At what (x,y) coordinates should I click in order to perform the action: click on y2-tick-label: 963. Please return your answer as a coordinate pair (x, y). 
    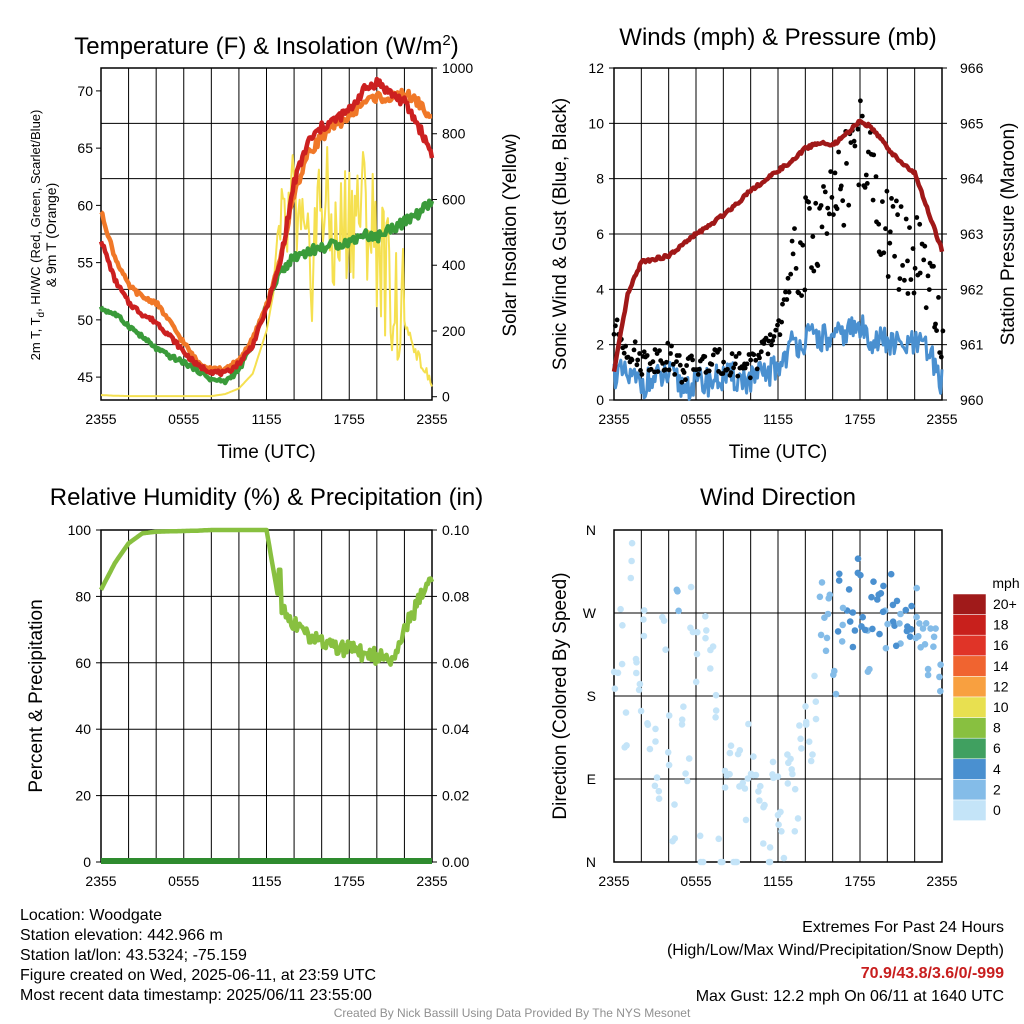
    Looking at the image, I should click on (972, 234).